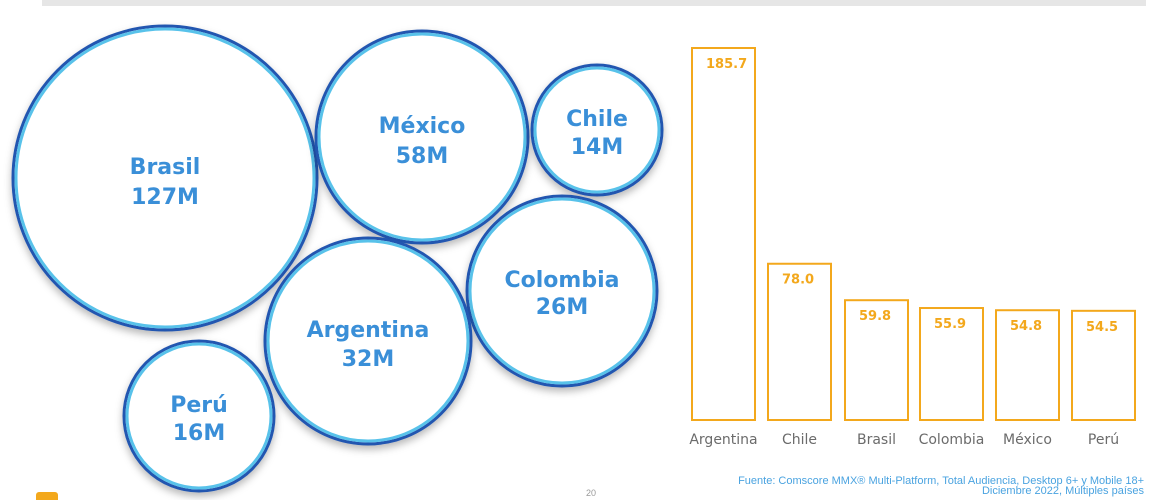  I want to click on bar-argentina: 185.7 Argentina, so click(723, 247).